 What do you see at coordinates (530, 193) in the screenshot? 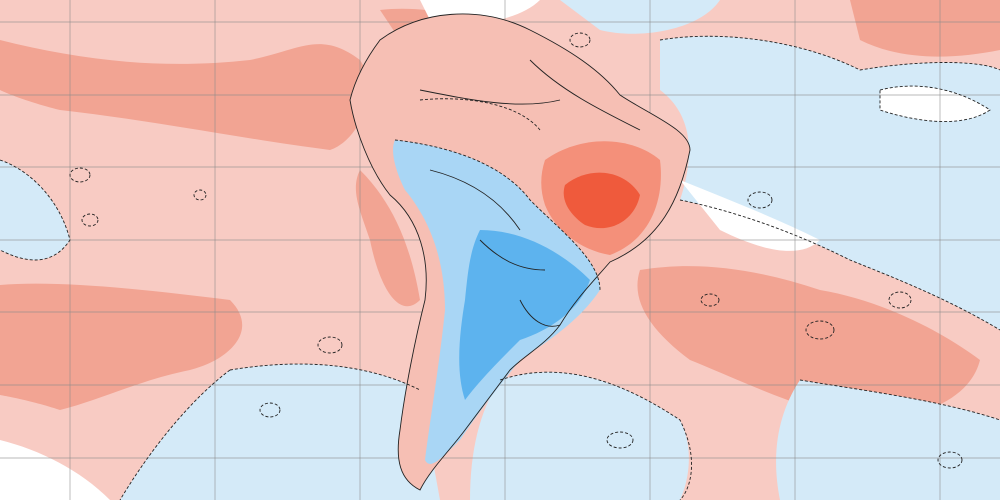
I see `borders` at bounding box center [530, 193].